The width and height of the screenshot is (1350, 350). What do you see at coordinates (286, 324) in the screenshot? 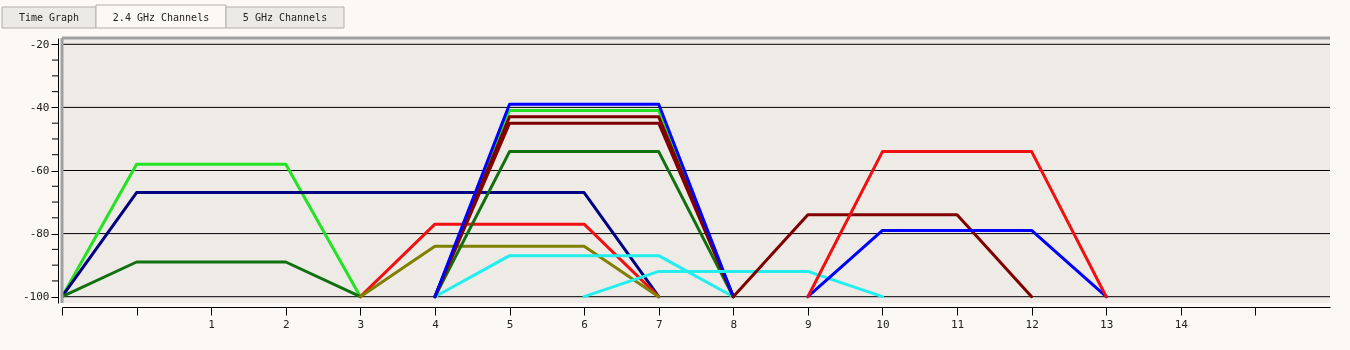
I see `x-tick-label: 2` at bounding box center [286, 324].